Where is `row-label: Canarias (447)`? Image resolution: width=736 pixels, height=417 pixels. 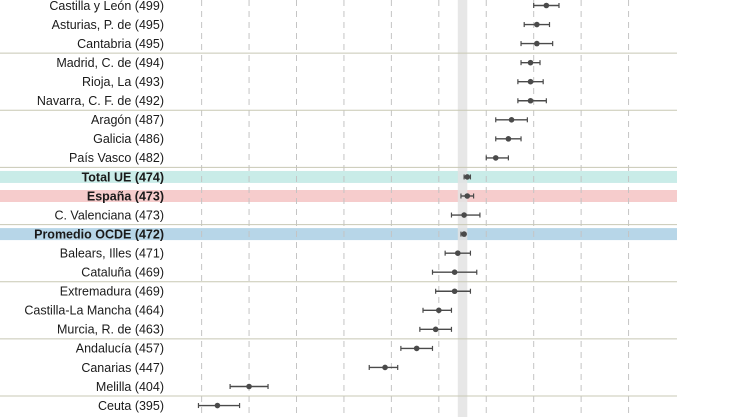
row-label: Canarias (447) is located at coordinates (122, 368).